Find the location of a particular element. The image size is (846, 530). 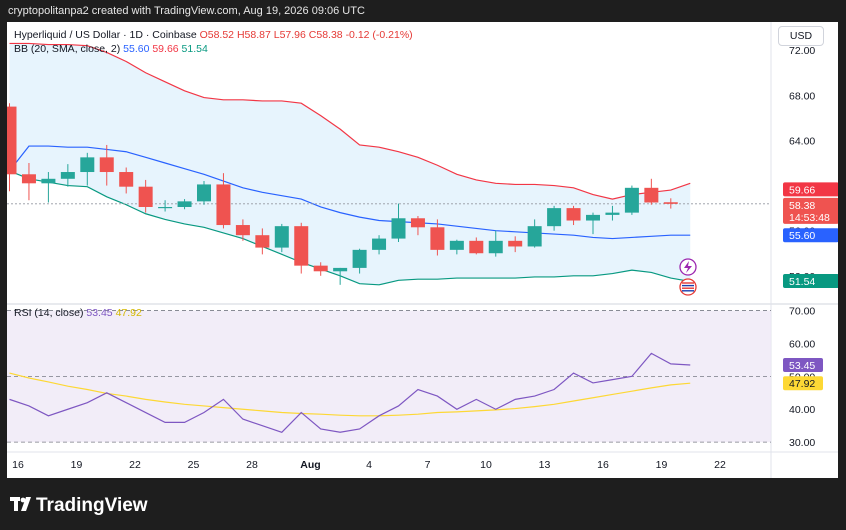

time-tick-label: 13 is located at coordinates (545, 465).